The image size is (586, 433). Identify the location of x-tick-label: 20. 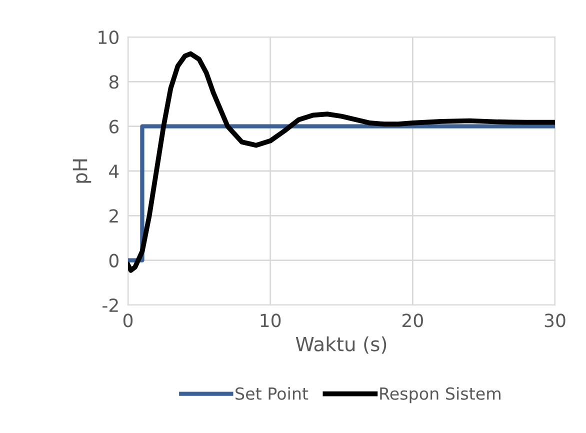
(412, 321).